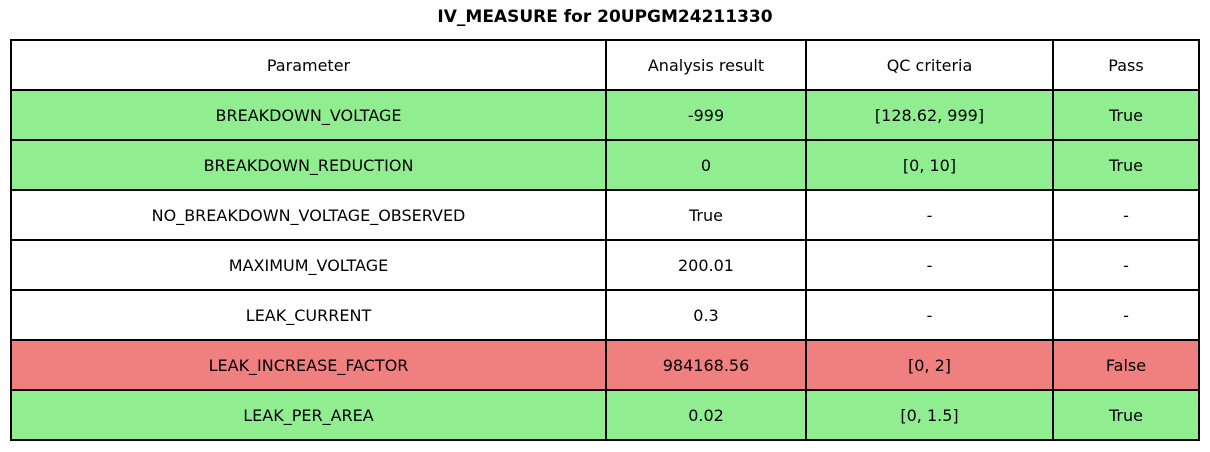  What do you see at coordinates (308, 365) in the screenshot?
I see `cell-parameter: LEAK_INCREASE_FACTOR` at bounding box center [308, 365].